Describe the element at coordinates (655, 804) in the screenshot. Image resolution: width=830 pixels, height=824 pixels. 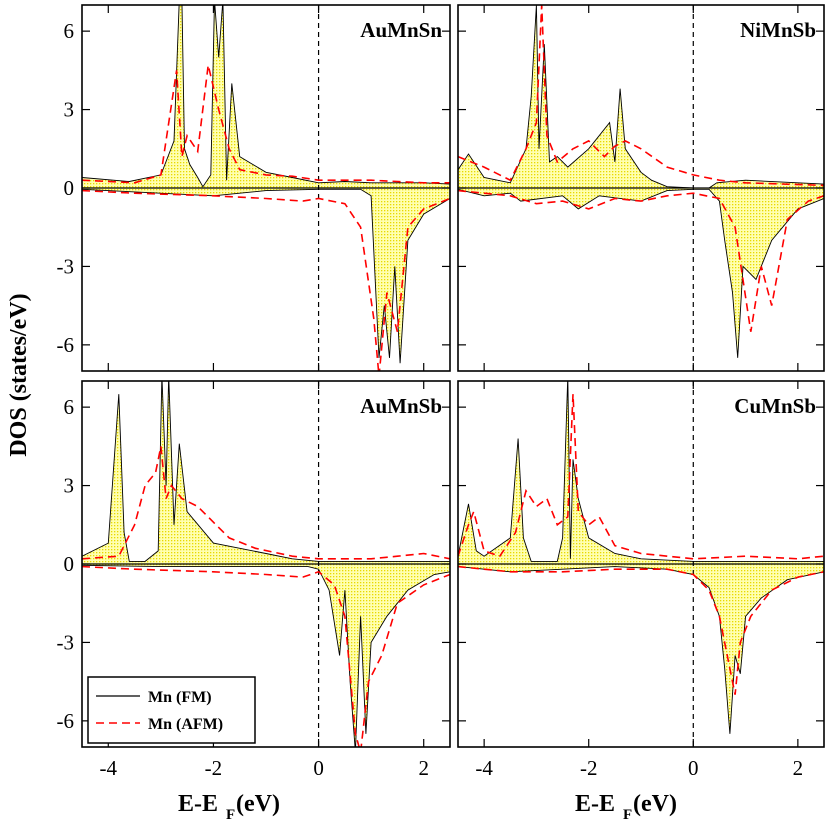
I see `x-axis-title-right-unit: (eV)` at that location.